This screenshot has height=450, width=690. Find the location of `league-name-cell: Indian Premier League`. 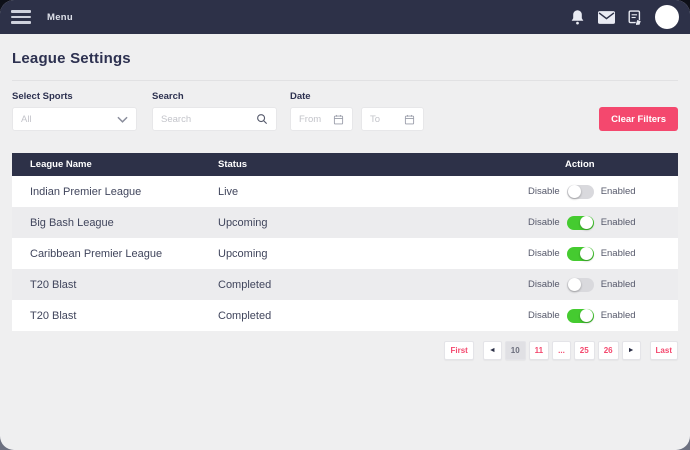

league-name-cell: Indian Premier League is located at coordinates (86, 191).